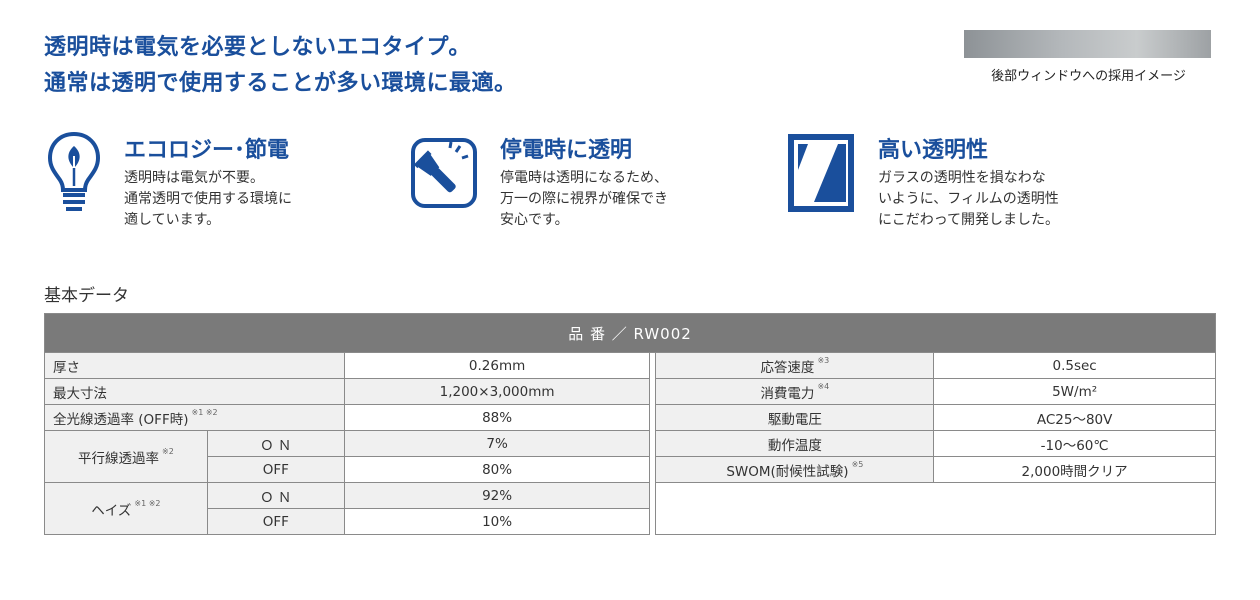 The height and width of the screenshot is (600, 1260). I want to click on total-transmittance-value: 88%, so click(497, 417).